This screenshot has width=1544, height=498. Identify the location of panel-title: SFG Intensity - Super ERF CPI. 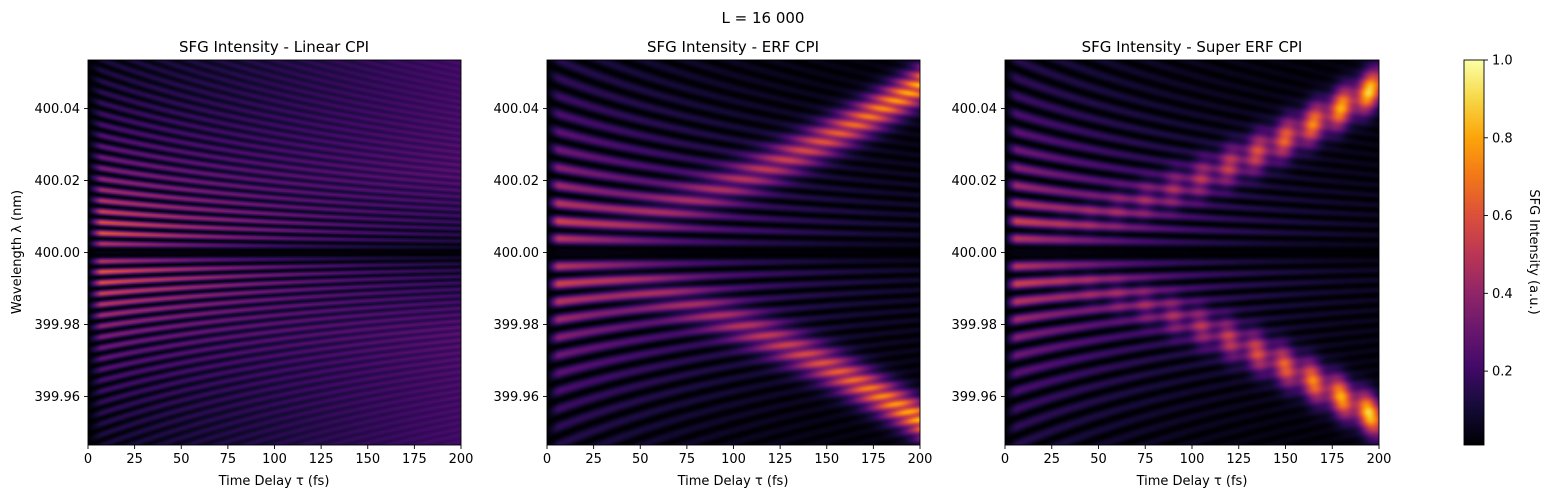
(1192, 47).